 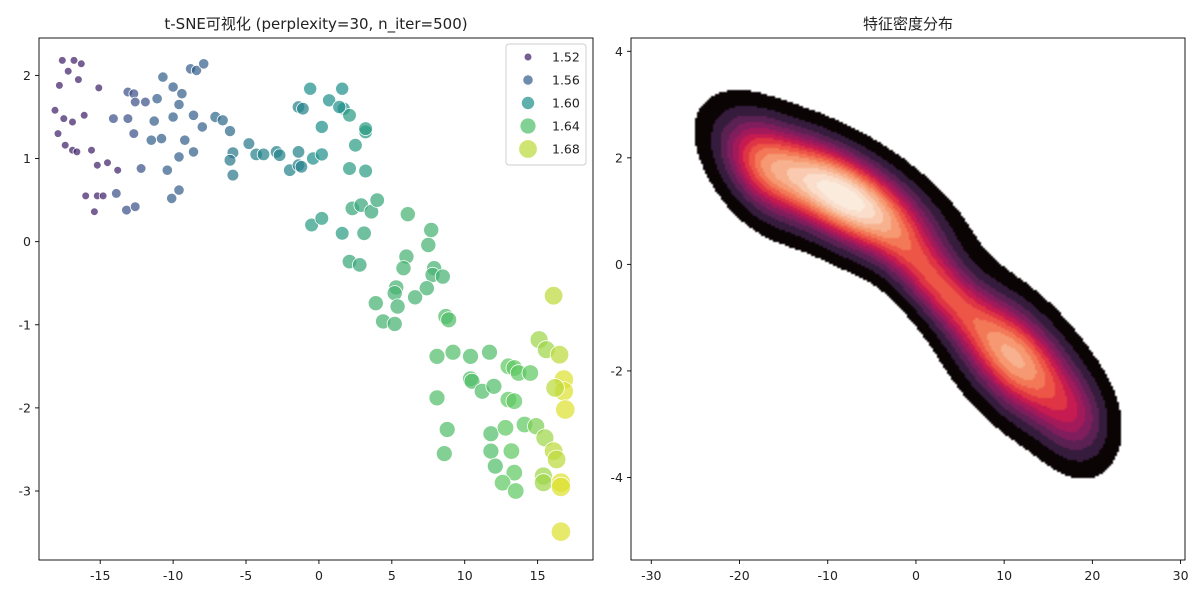 I want to click on density-x-tick-label: -10, so click(x=828, y=575).